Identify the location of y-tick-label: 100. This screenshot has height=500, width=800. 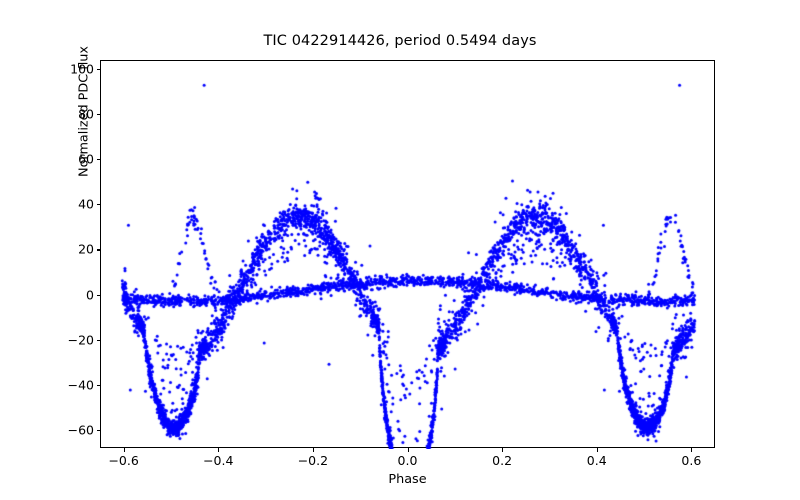
(82, 69).